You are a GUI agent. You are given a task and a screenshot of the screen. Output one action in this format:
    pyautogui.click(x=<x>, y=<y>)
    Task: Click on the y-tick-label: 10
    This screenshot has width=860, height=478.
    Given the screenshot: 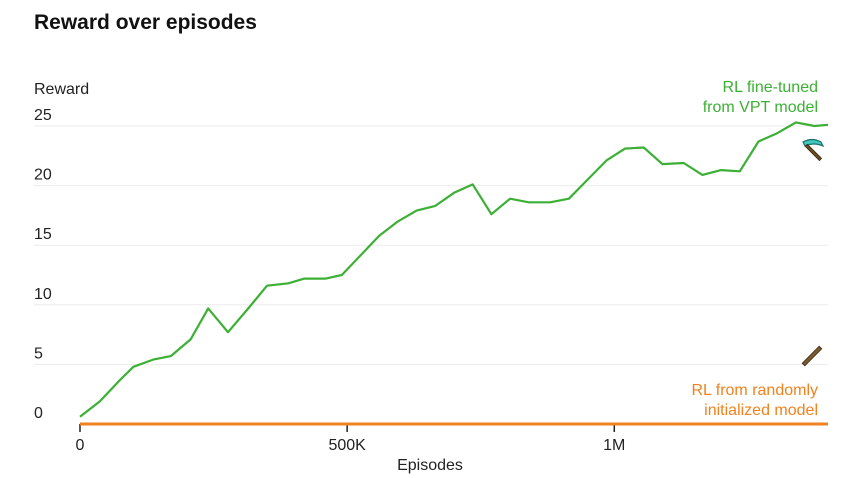 What is the action you would take?
    pyautogui.click(x=43, y=294)
    